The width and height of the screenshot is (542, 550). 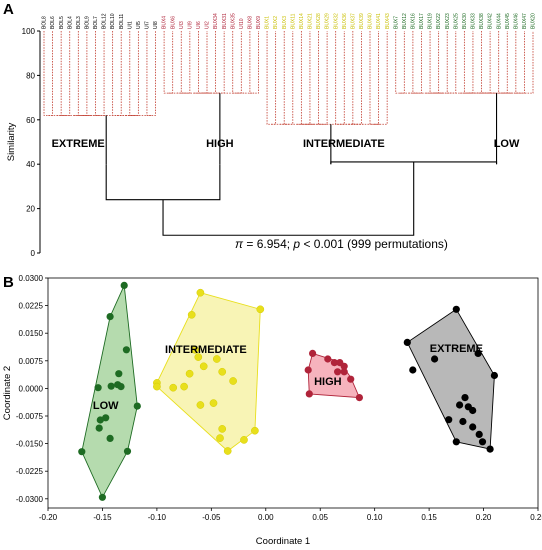 What do you see at coordinates (379, 21) in the screenshot?
I see `dendro-leaf-label: BUX41` at bounding box center [379, 21].